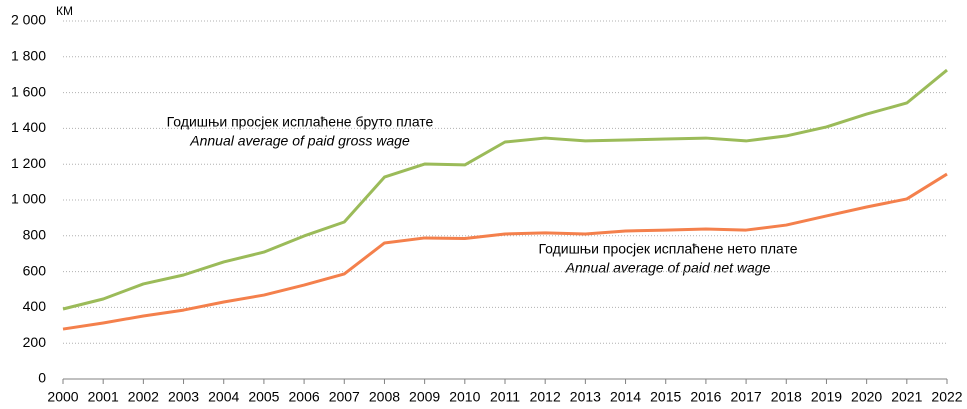  Describe the element at coordinates (263, 397) in the screenshot. I see `x-tick-label: 2005` at that location.